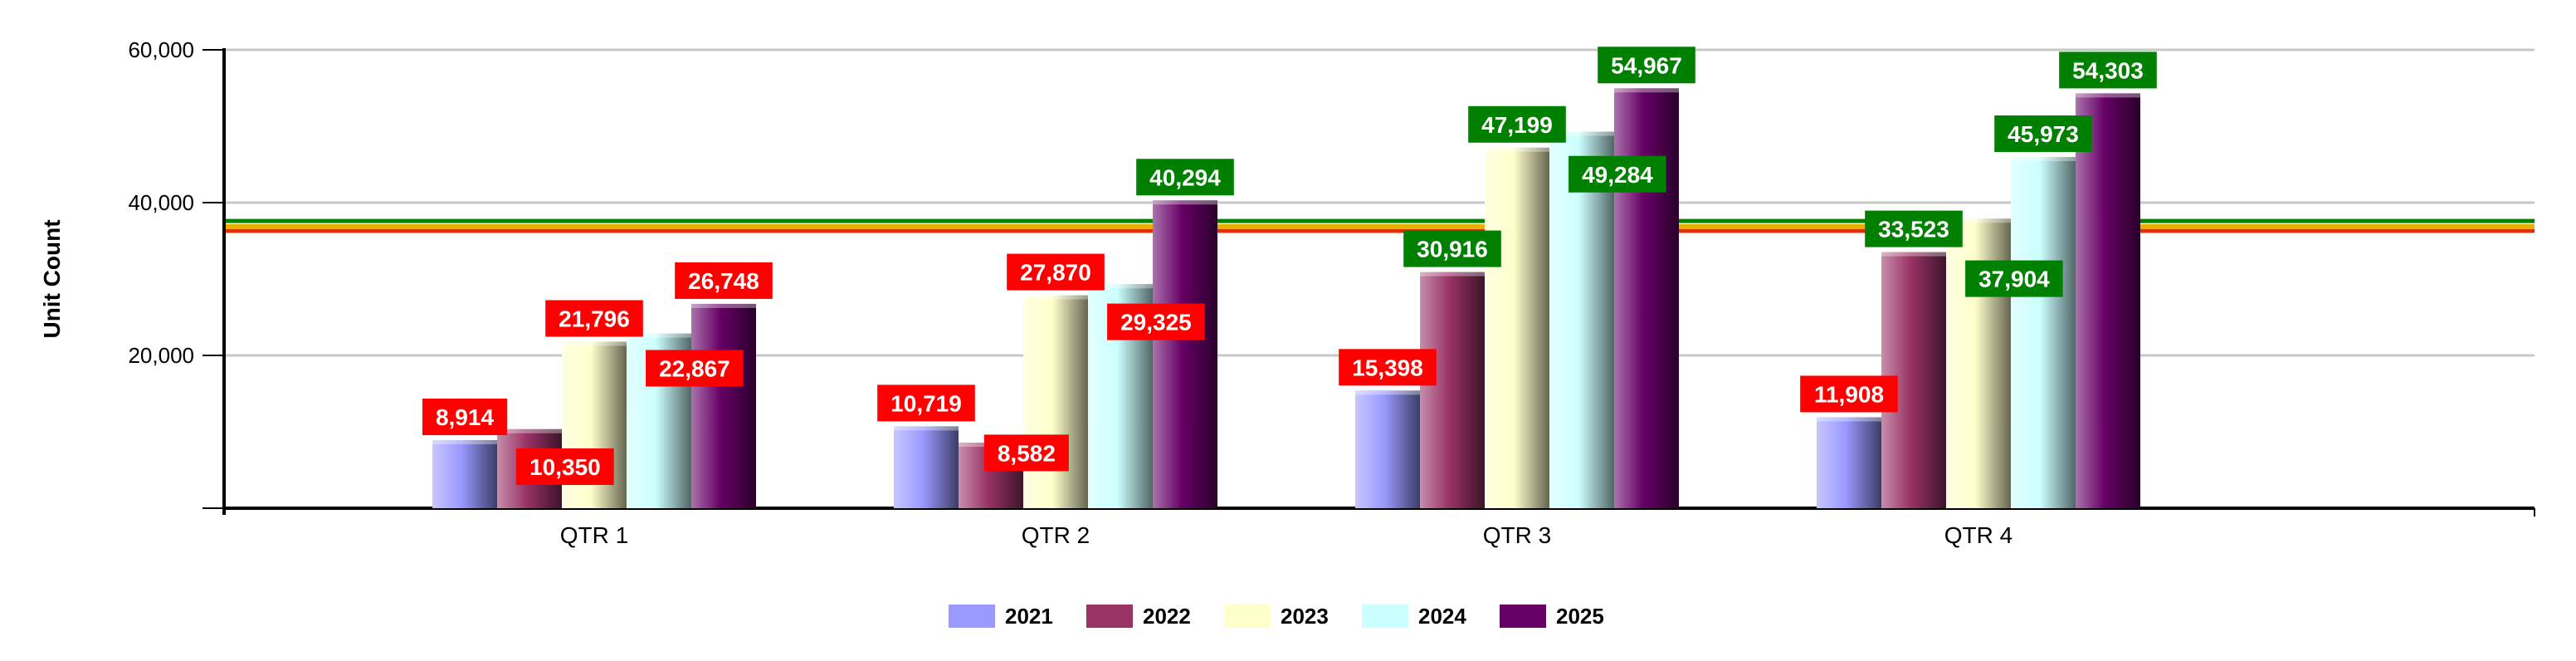 The height and width of the screenshot is (661, 2576). I want to click on data-label: 33,523, so click(1914, 229).